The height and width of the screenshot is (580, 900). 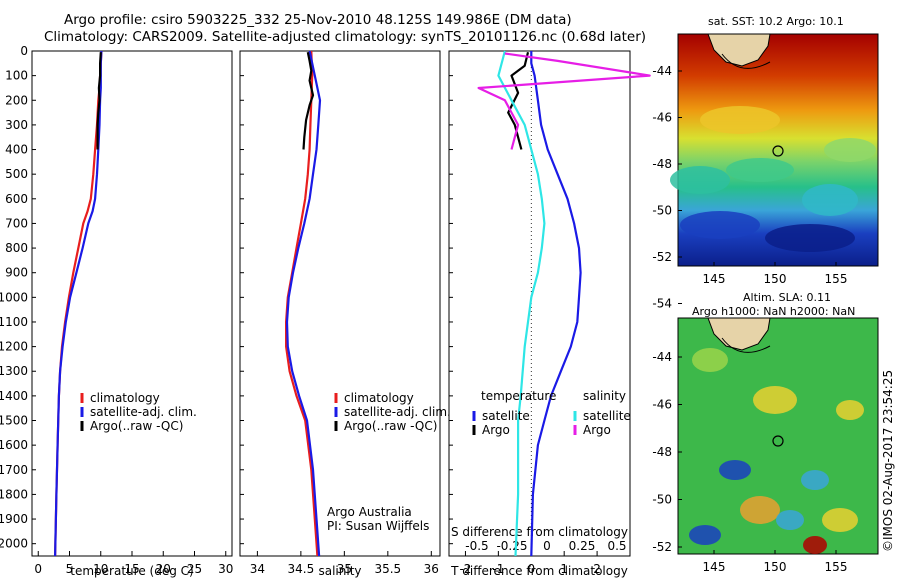 I want to click on annotation-text: PI: Susan Wijffels, so click(x=378, y=526).